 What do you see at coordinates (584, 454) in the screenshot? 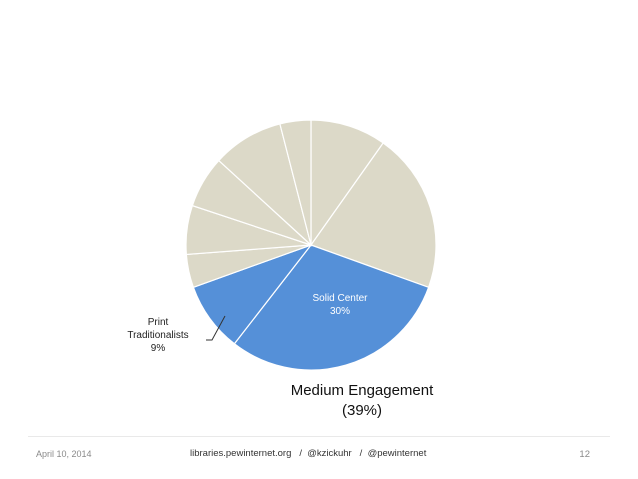
I see `page-number: 12` at bounding box center [584, 454].